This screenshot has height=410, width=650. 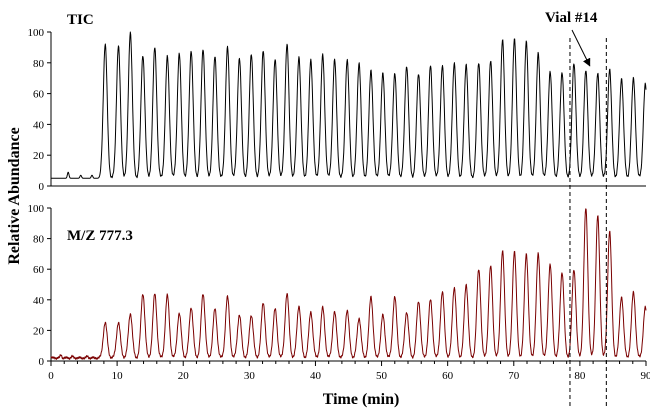 What do you see at coordinates (571, 18) in the screenshot?
I see `vial-annotation: Vial #14` at bounding box center [571, 18].